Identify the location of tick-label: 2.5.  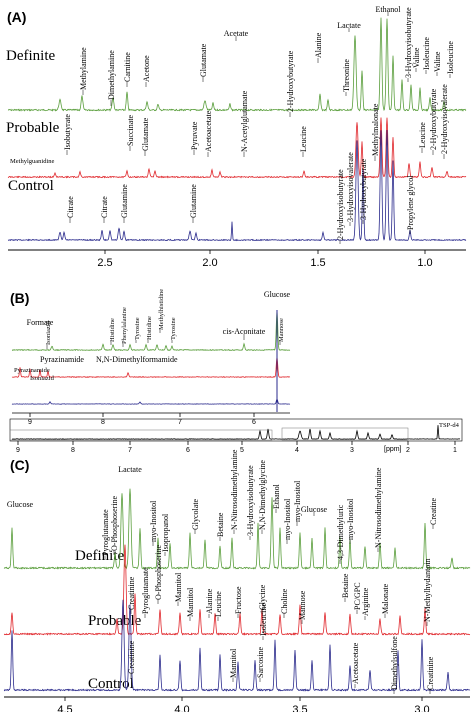
(104, 263).